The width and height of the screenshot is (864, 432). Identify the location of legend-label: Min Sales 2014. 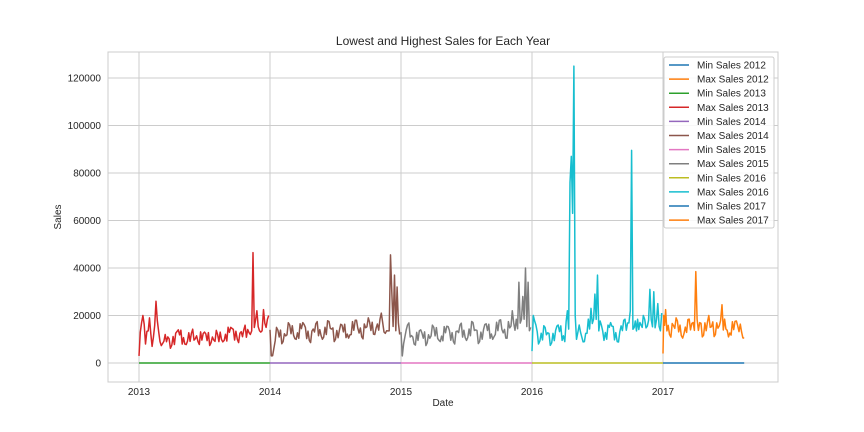
(731, 122).